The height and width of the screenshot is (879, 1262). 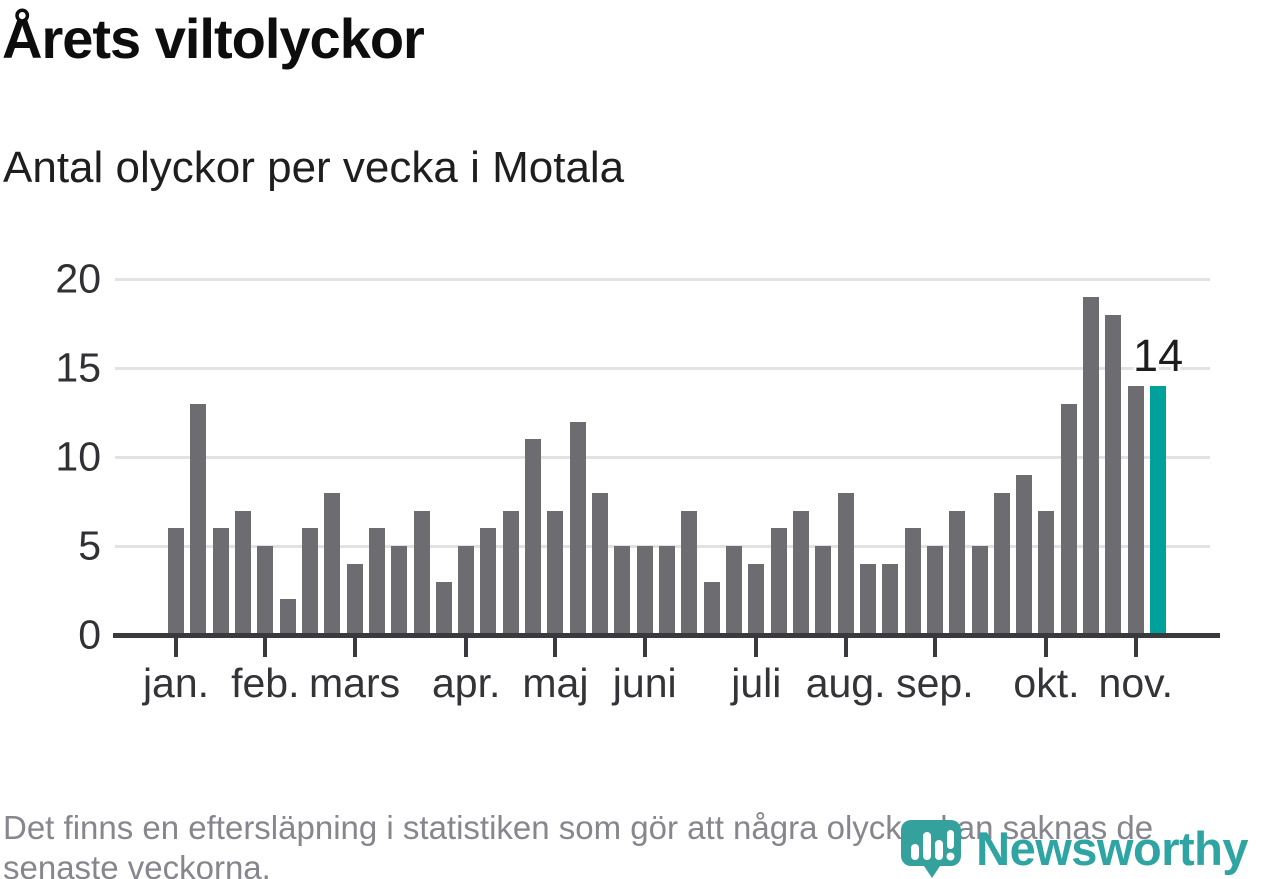 I want to click on x-tick-juli, so click(x=756, y=647).